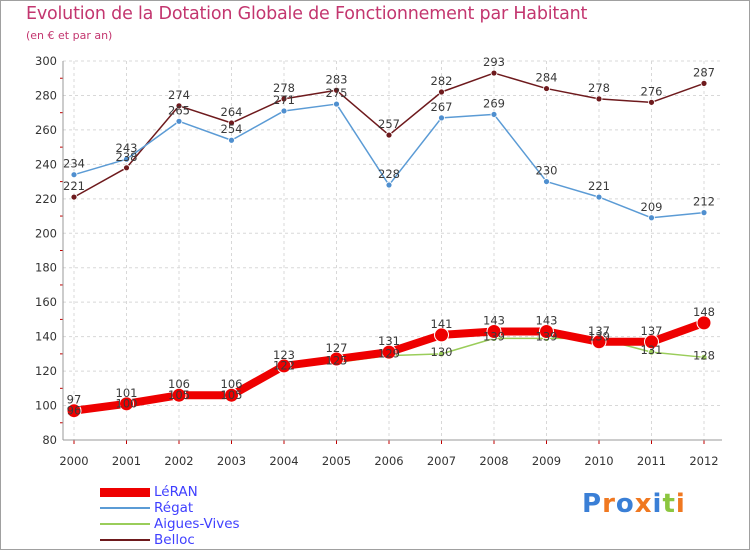 The width and height of the screenshot is (750, 550). I want to click on y-tick-label: 80, so click(49, 440).